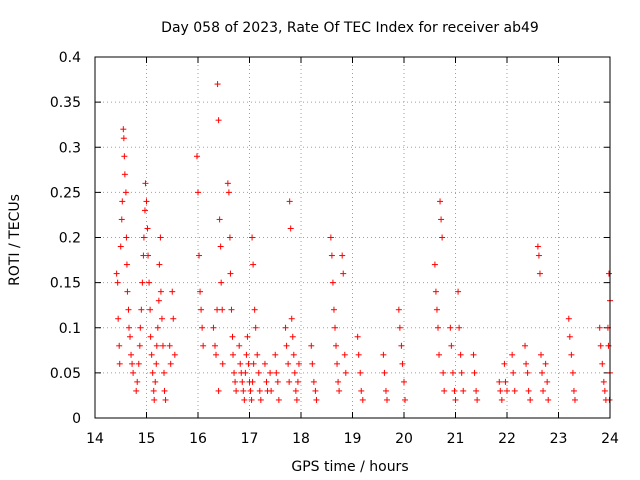  What do you see at coordinates (76, 419) in the screenshot?
I see `y-tick-label: 0` at bounding box center [76, 419].